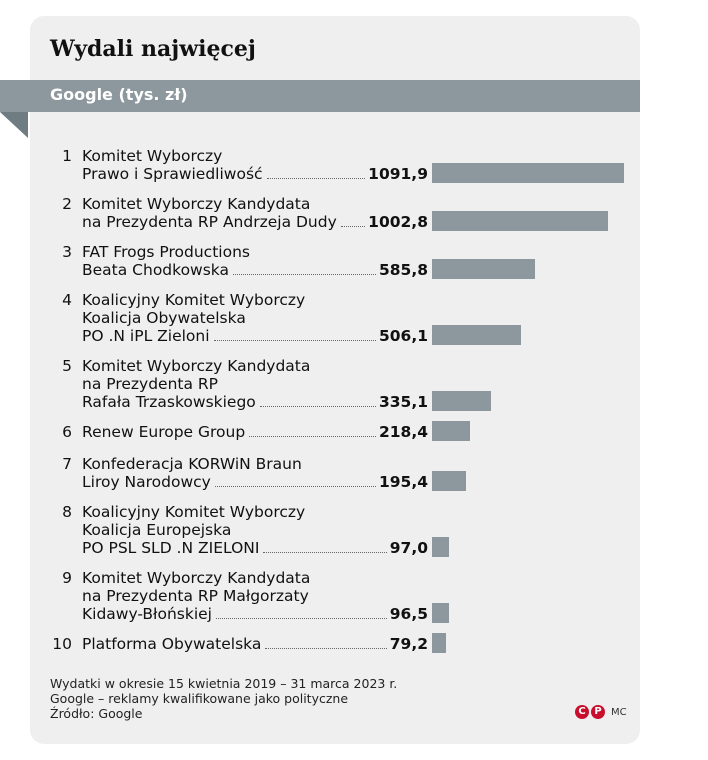 The image size is (708, 760). Describe the element at coordinates (62, 644) in the screenshot. I see `rank-label: 10` at that location.